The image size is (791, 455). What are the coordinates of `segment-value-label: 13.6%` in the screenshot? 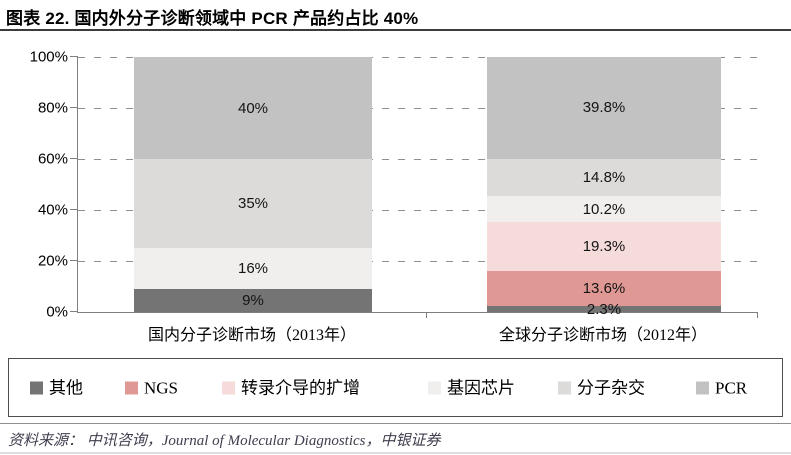 It's located at (604, 289).